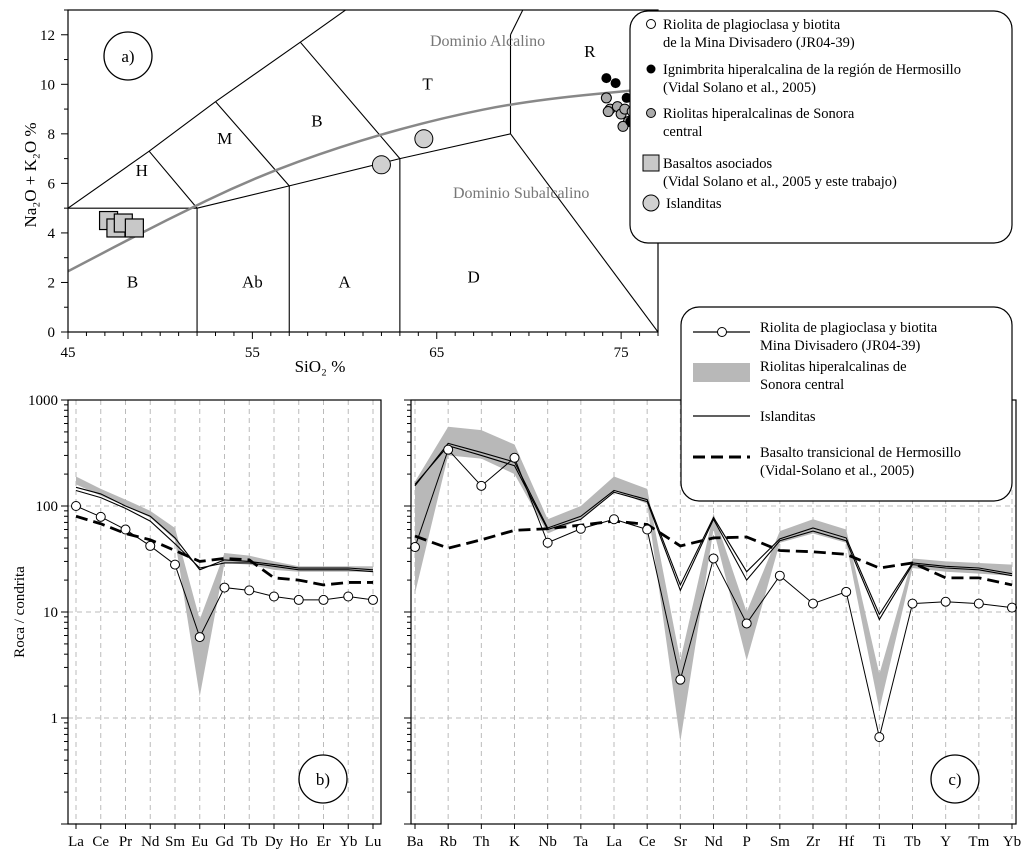 Image resolution: width=1022 pixels, height=854 pixels. Describe the element at coordinates (52, 184) in the screenshot. I see `tick-label-y-6: 6` at that location.